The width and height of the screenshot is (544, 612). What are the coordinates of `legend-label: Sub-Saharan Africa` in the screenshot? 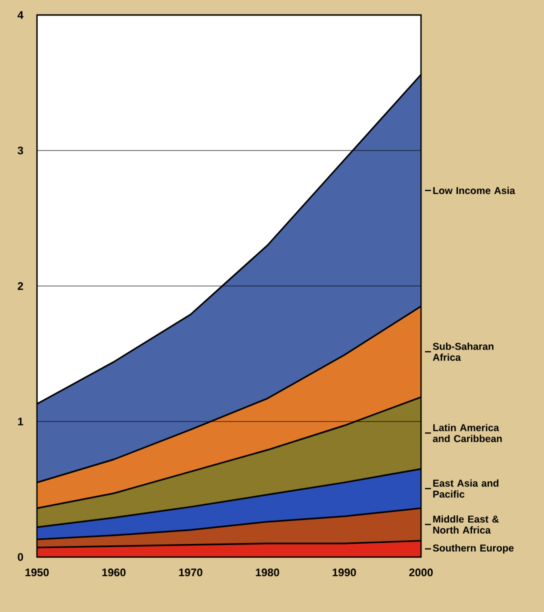 It's located at (463, 351).